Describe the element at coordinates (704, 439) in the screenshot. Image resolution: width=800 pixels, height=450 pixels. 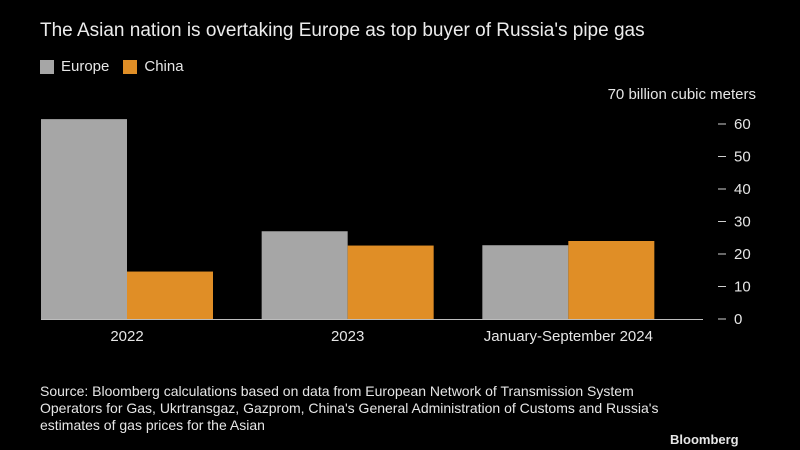
I see `footer-brand-mark: Bloomberg` at that location.